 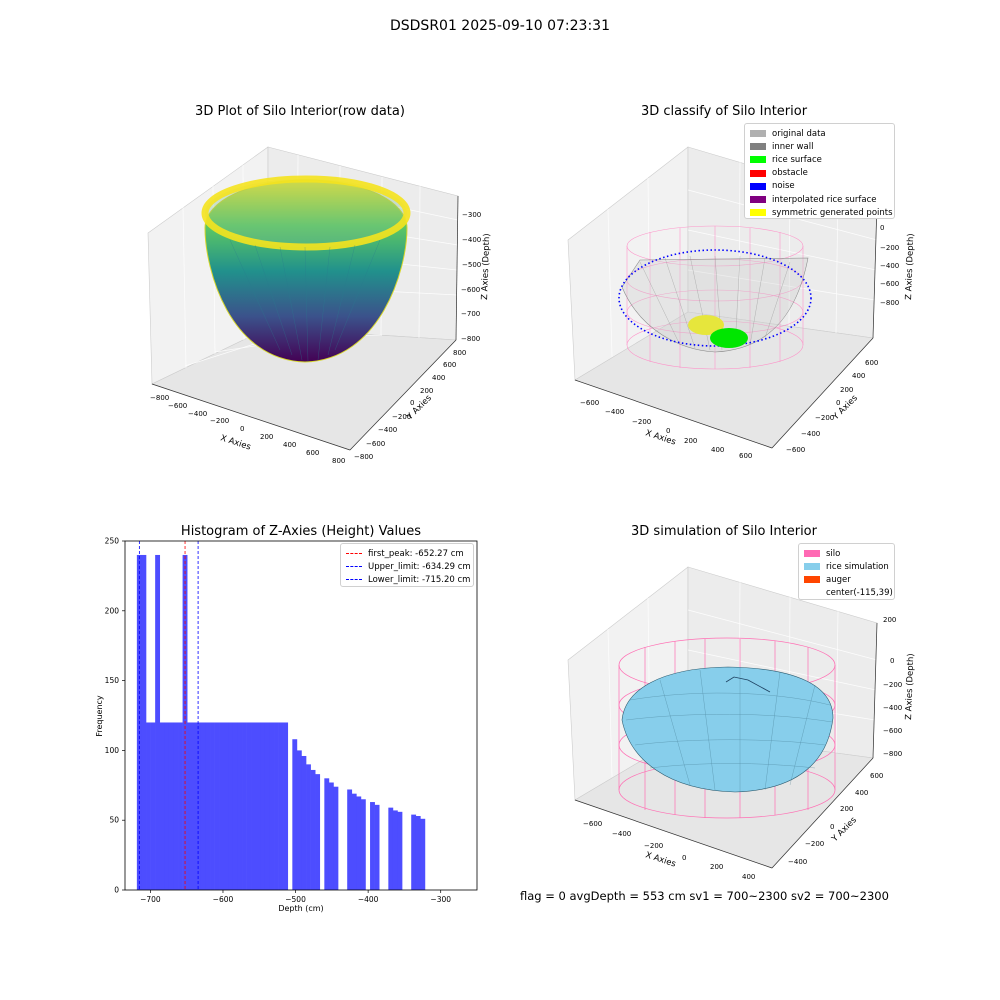 What do you see at coordinates (797, 159) in the screenshot?
I see `legend-label: rice surface` at bounding box center [797, 159].